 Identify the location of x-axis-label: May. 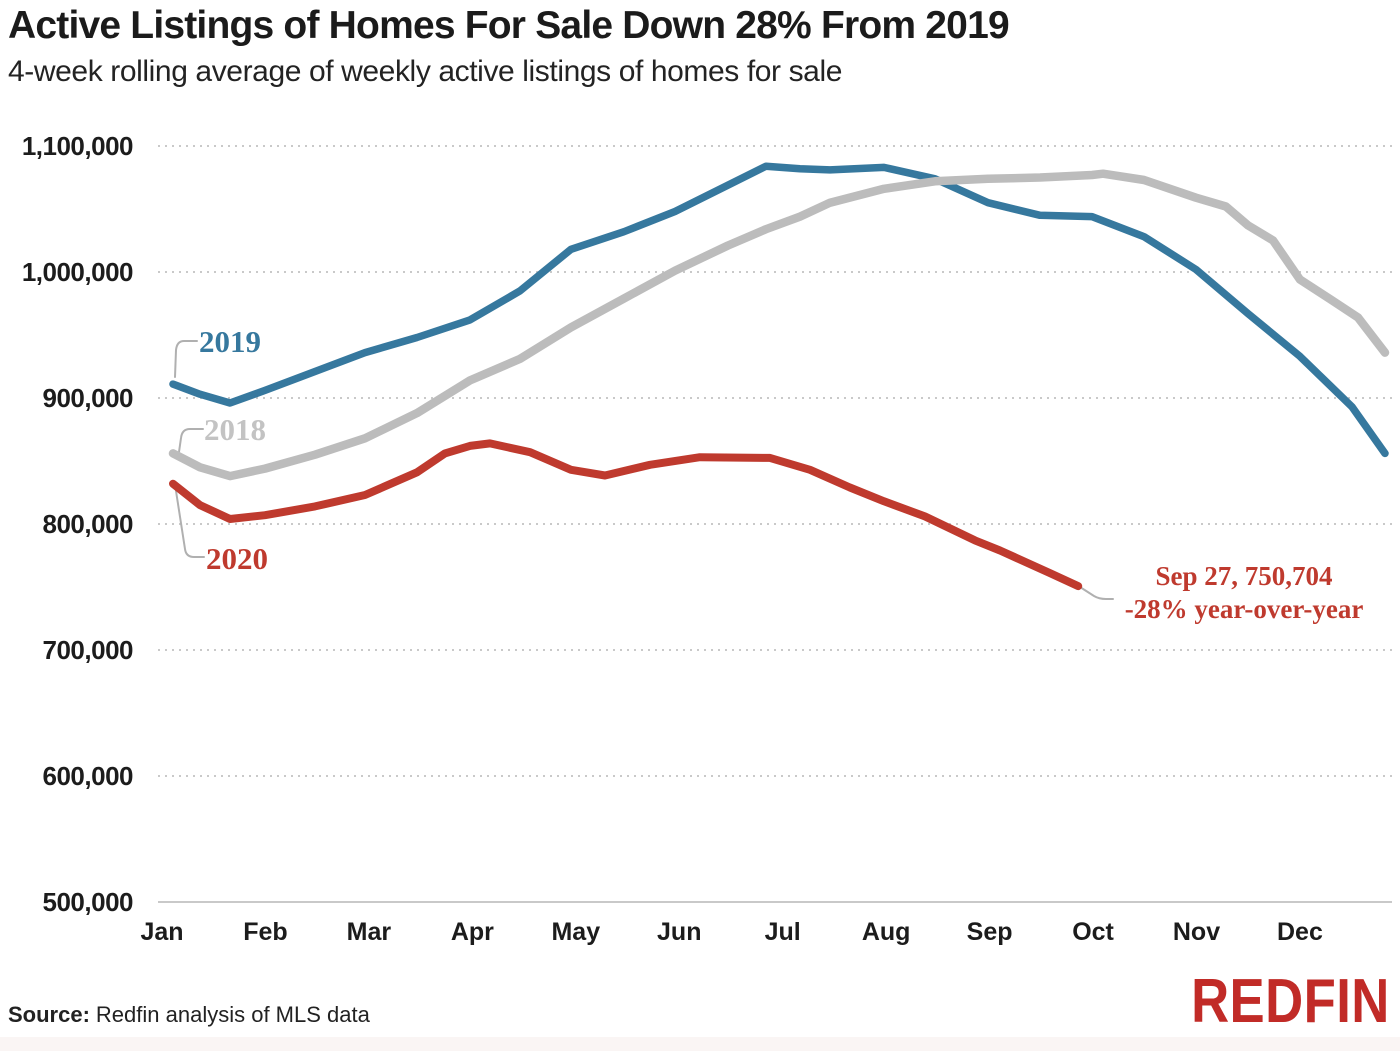
(576, 932).